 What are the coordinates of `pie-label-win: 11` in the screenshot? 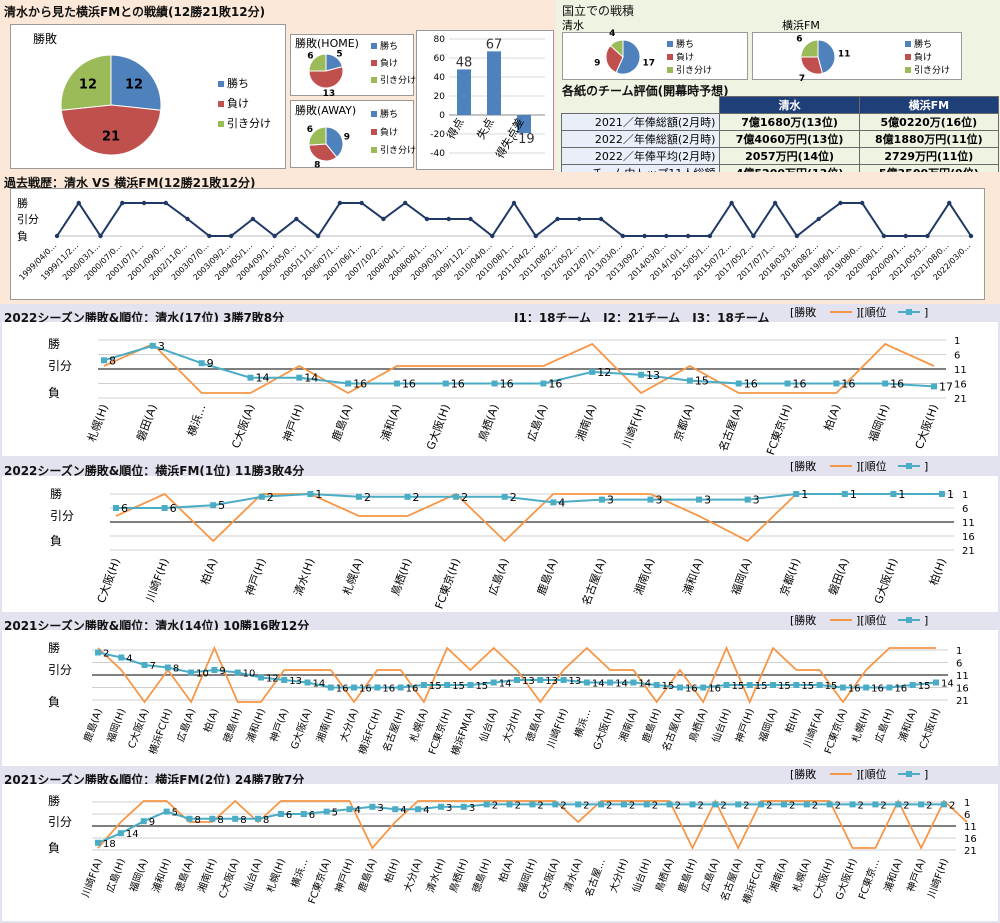 It's located at (844, 55).